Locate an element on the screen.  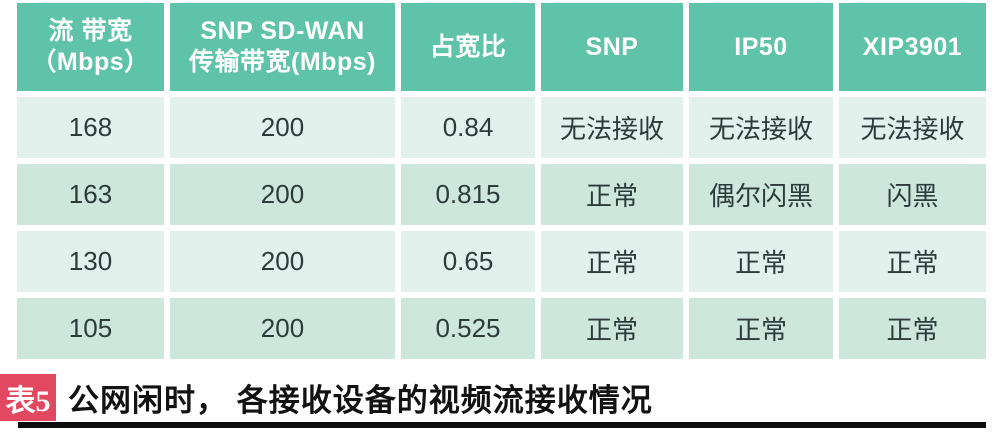
table-cell: 0.65 is located at coordinates (468, 261).